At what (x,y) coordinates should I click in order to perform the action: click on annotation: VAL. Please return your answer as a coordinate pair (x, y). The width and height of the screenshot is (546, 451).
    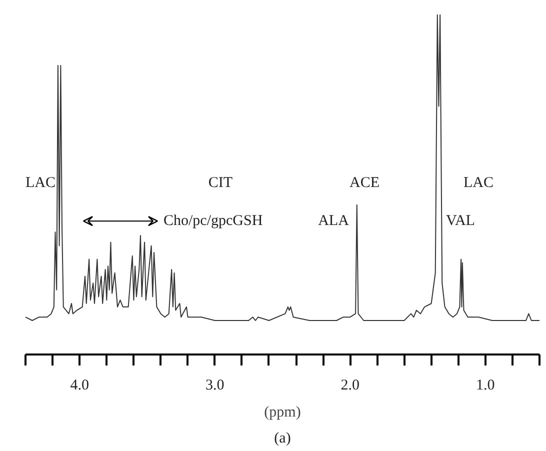
    Looking at the image, I should click on (460, 221).